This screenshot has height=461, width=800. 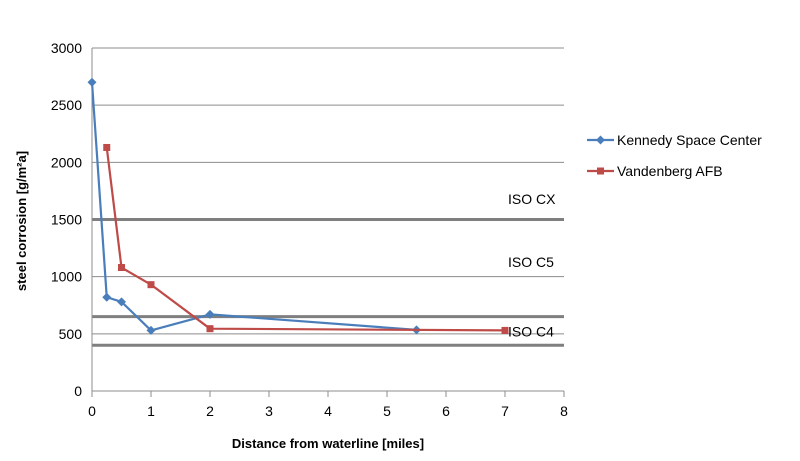 I want to click on y-tick-label: 500, so click(x=71, y=334).